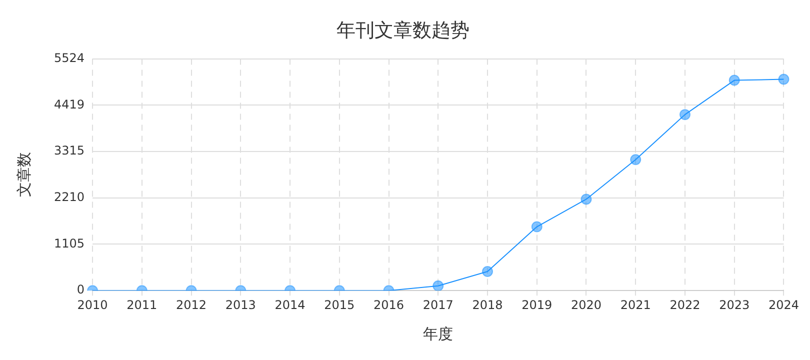 This screenshot has width=810, height=360. What do you see at coordinates (784, 305) in the screenshot?
I see `x-tick-label: 2024` at bounding box center [784, 305].